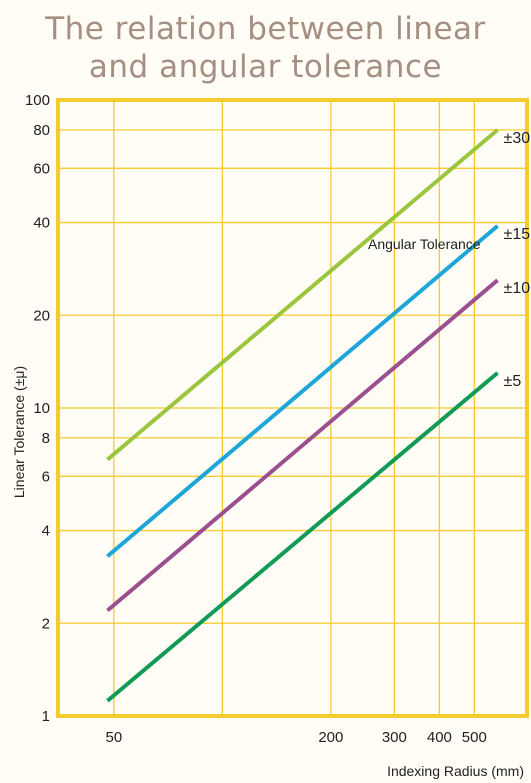 This screenshot has height=783, width=531. What do you see at coordinates (517, 260) in the screenshot?
I see `series-labels: ±30 ±15 ±10 ±5` at bounding box center [517, 260].